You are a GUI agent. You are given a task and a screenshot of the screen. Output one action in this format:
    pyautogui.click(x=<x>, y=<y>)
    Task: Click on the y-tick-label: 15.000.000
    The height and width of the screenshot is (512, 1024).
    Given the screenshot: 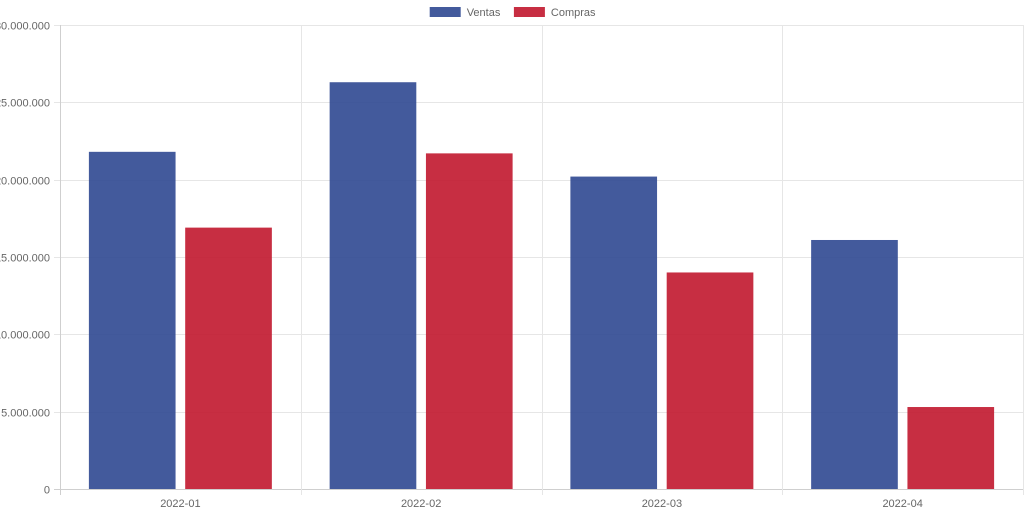 What is the action you would take?
    pyautogui.click(x=25, y=259)
    